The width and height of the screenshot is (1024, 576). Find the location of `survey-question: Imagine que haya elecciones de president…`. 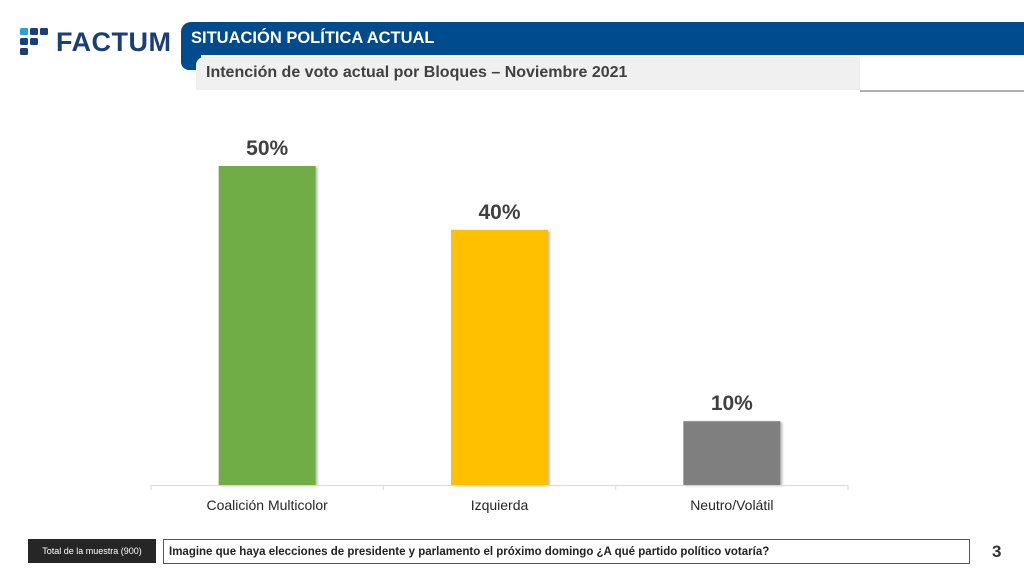

survey-question: Imagine que haya elecciones de president… is located at coordinates (566, 551).